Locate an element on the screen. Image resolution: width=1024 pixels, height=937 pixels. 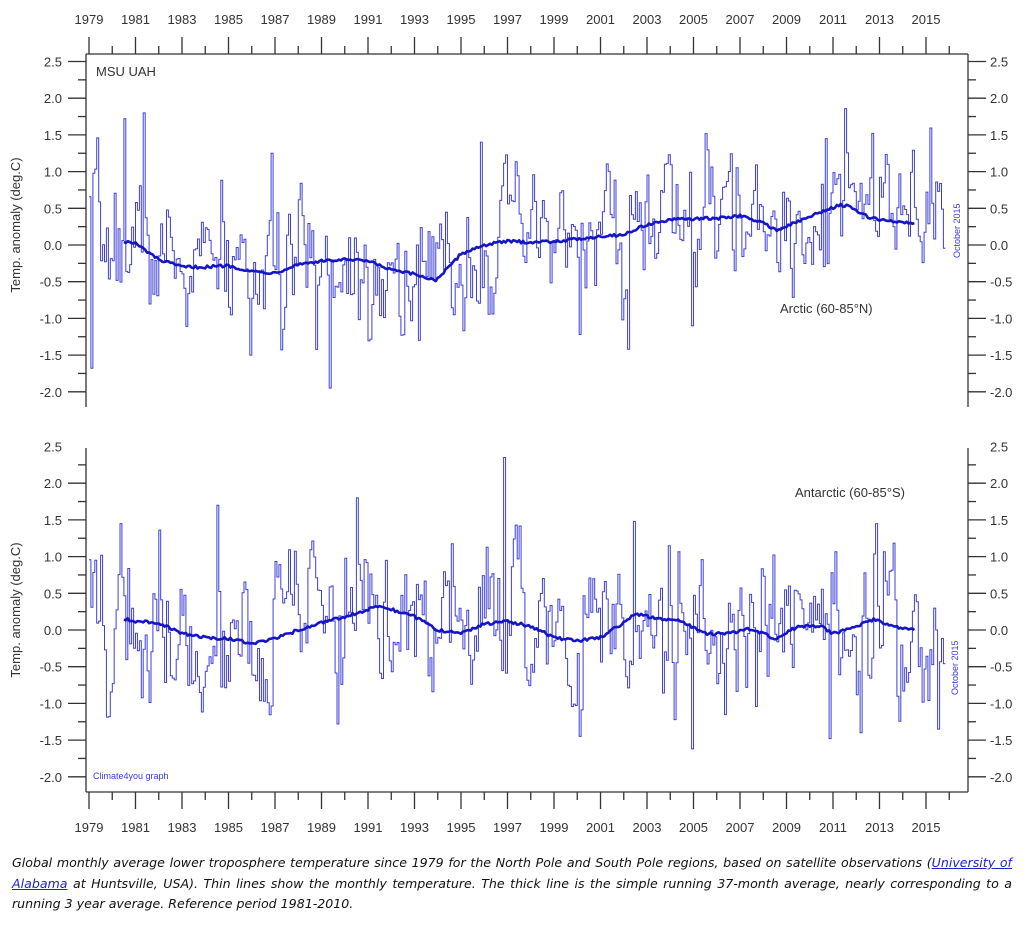
antarctic-running-average-line is located at coordinates (519, 625).